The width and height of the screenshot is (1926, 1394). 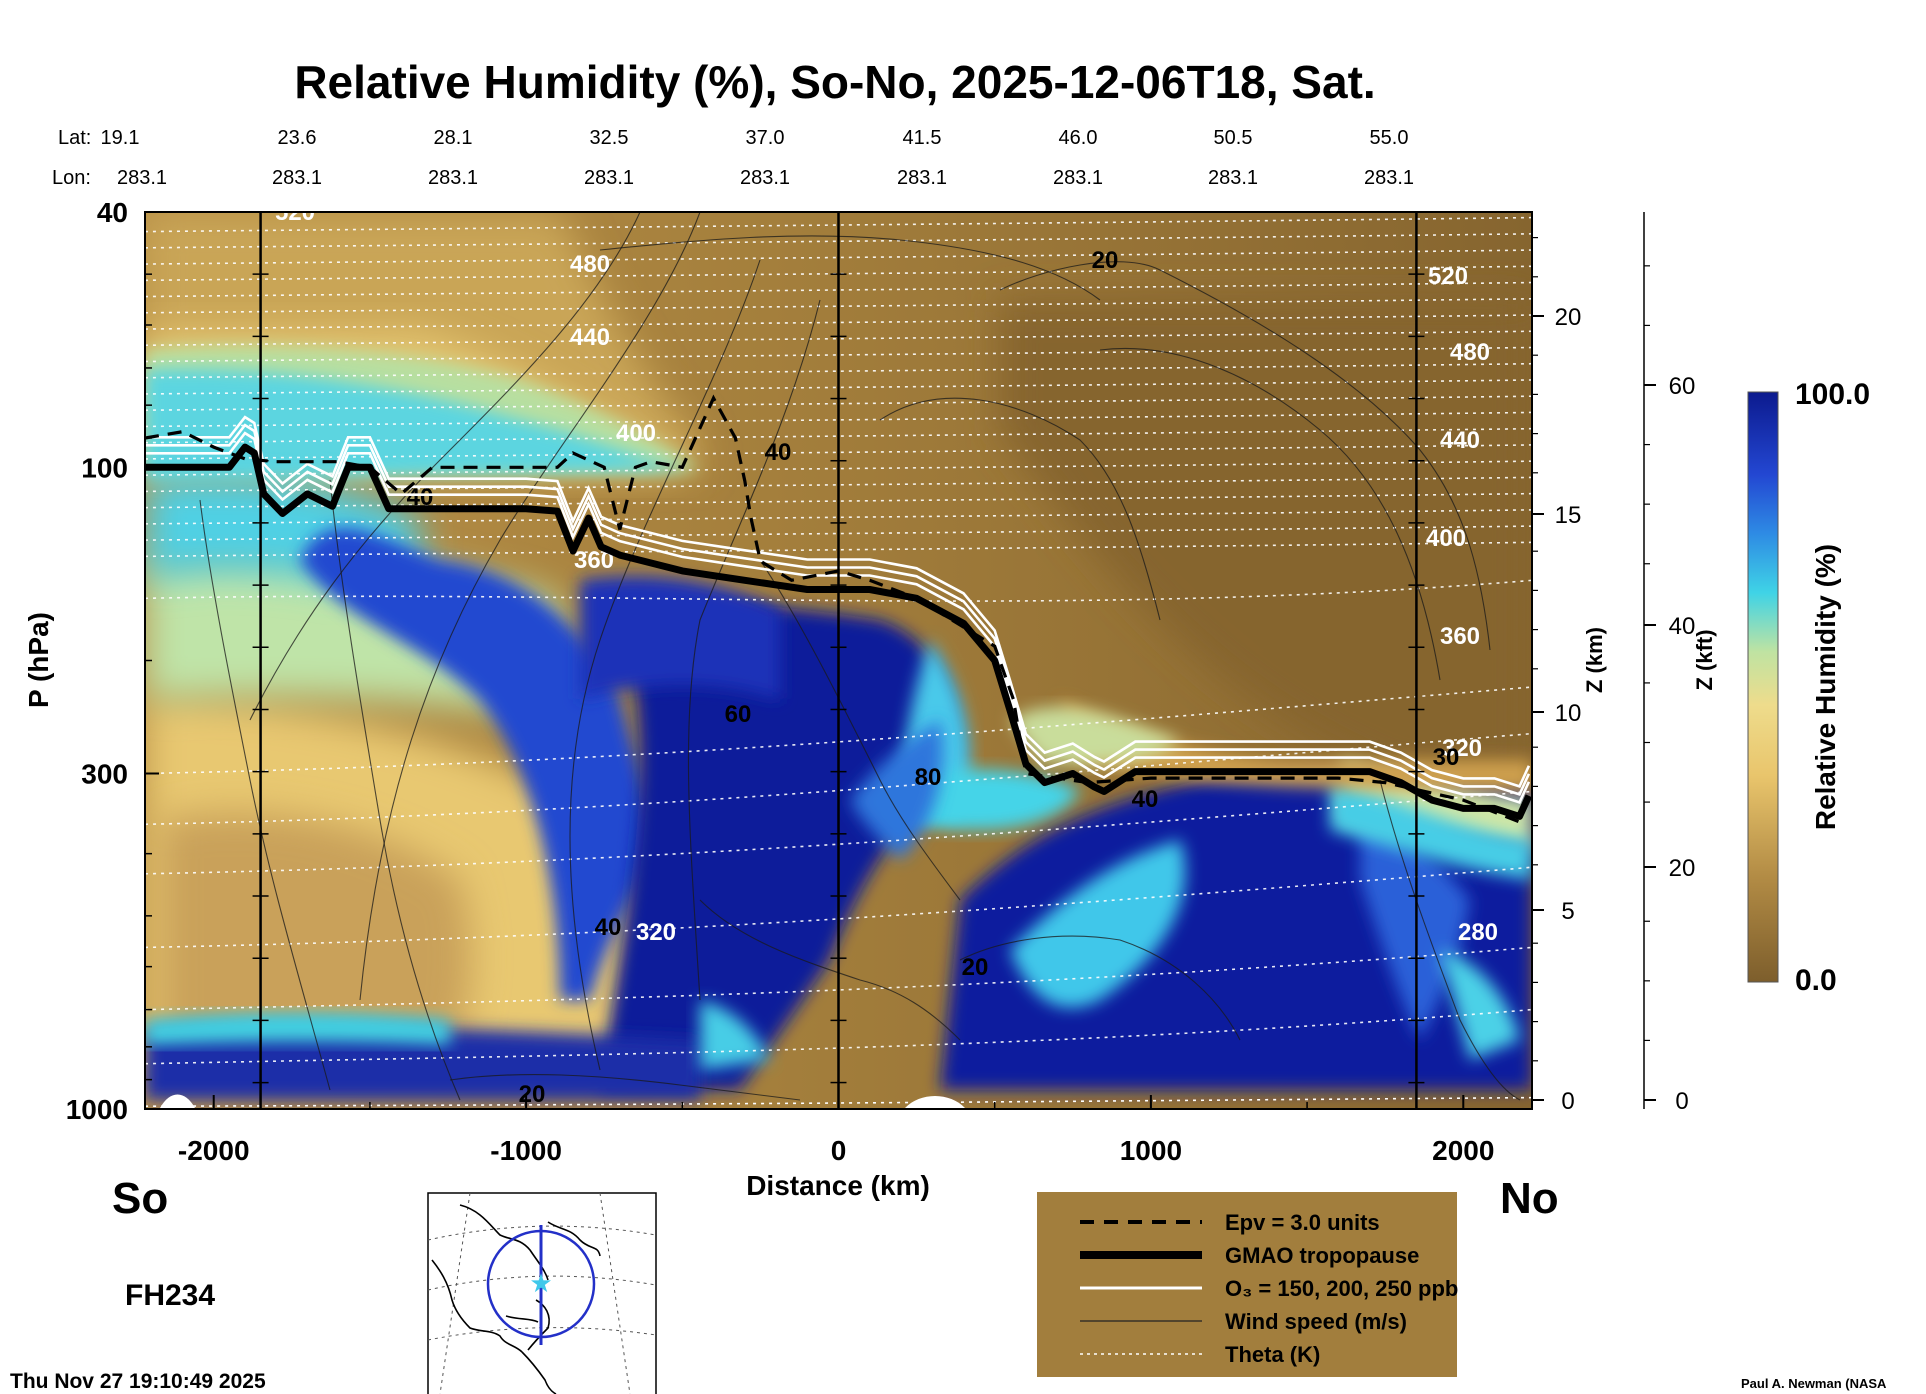 I want to click on wind-label: 30, so click(x=1446, y=757).